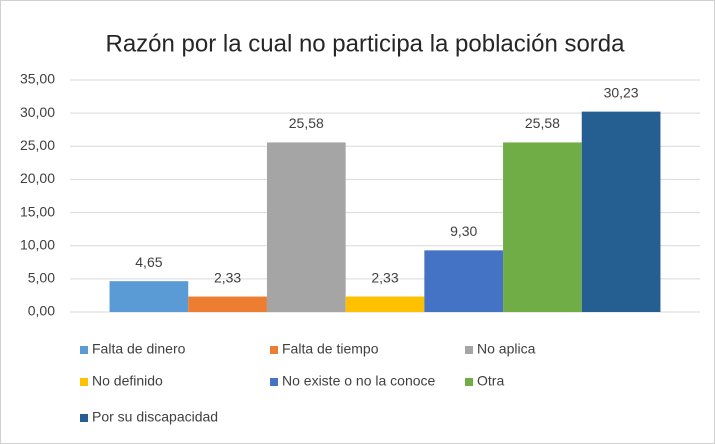 Image resolution: width=715 pixels, height=444 pixels. I want to click on y-tick-label: 30,00, so click(37, 112).